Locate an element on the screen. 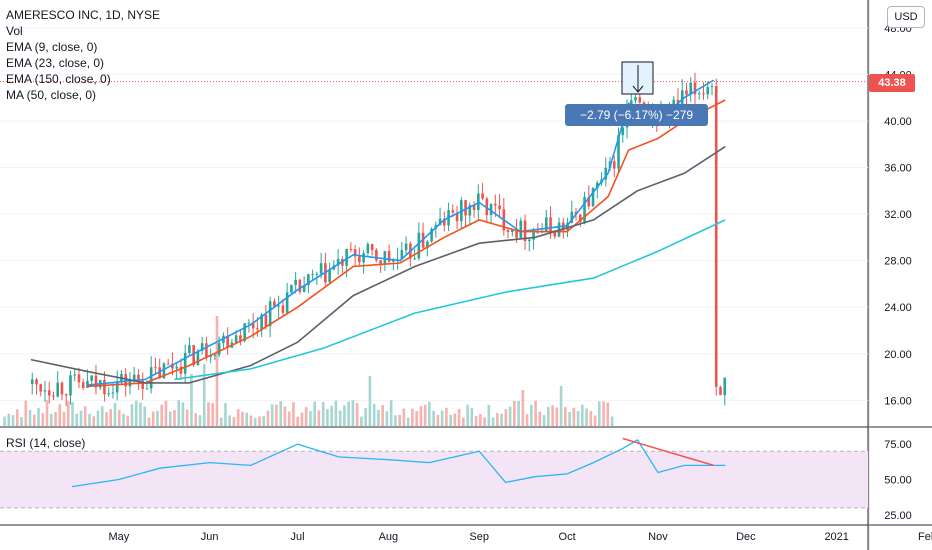 This screenshot has width=932, height=550. time-tick-label: Jun is located at coordinates (210, 537).